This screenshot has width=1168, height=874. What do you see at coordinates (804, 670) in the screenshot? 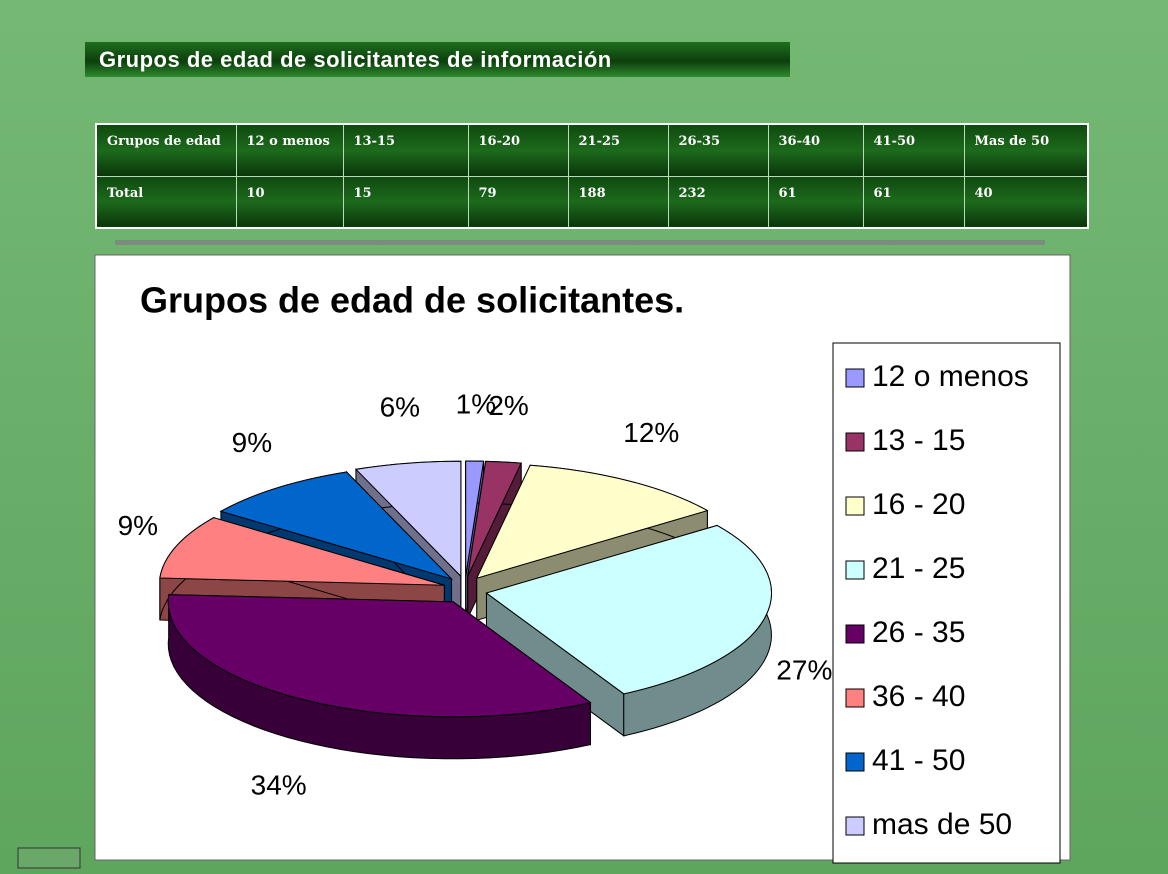
I see `data-label: 27%` at bounding box center [804, 670].